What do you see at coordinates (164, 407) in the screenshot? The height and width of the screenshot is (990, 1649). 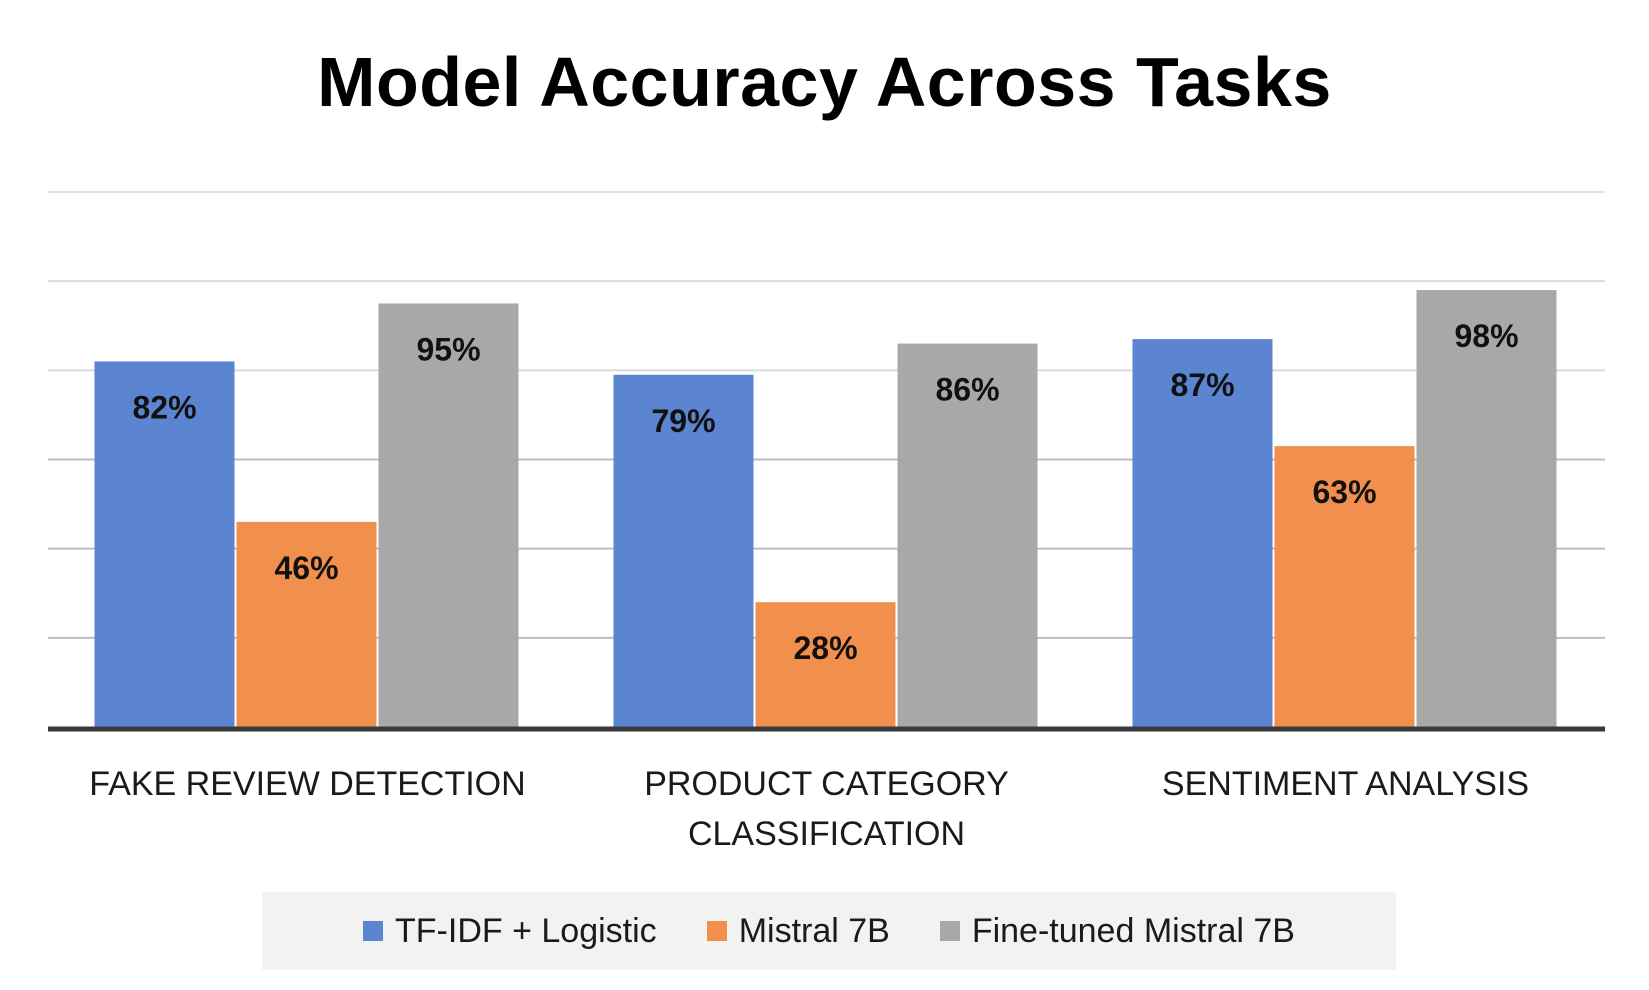 I see `data-label: 82%` at bounding box center [164, 407].